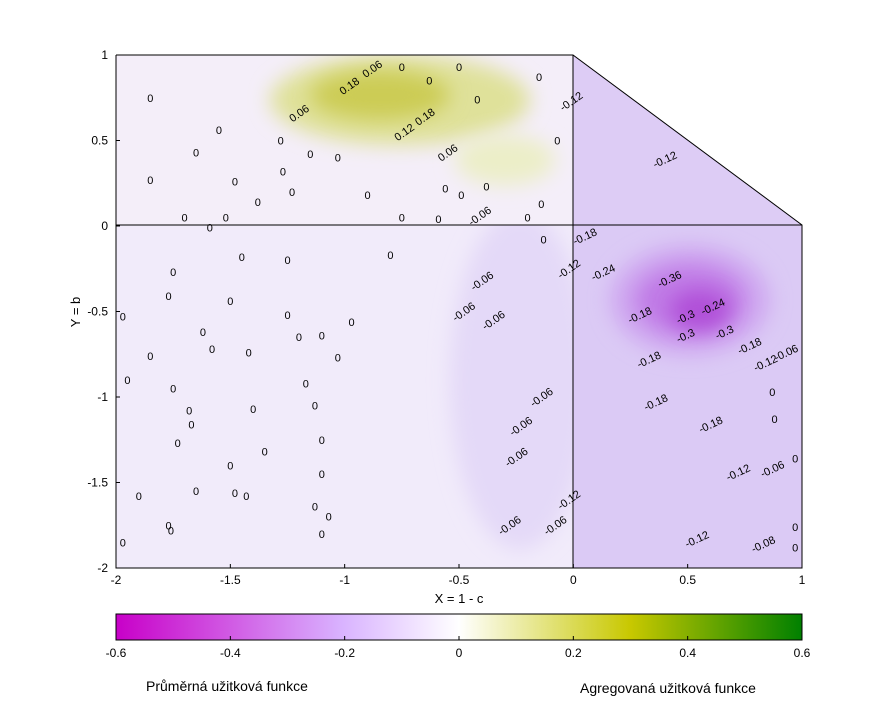 This screenshot has height=717, width=886. Describe the element at coordinates (459, 580) in the screenshot. I see `x-tick-label: -0.5` at that location.